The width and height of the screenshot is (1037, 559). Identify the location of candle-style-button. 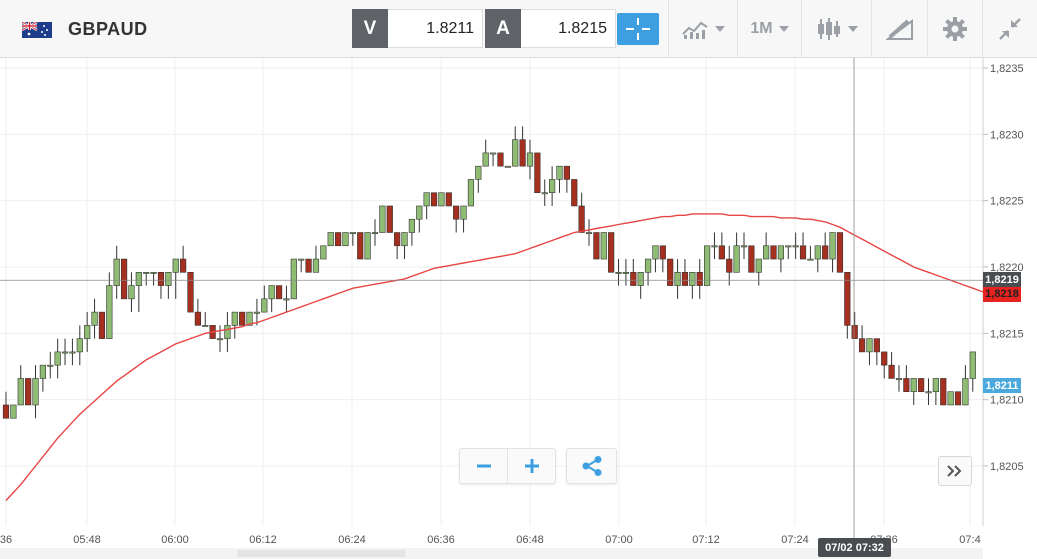
(836, 29).